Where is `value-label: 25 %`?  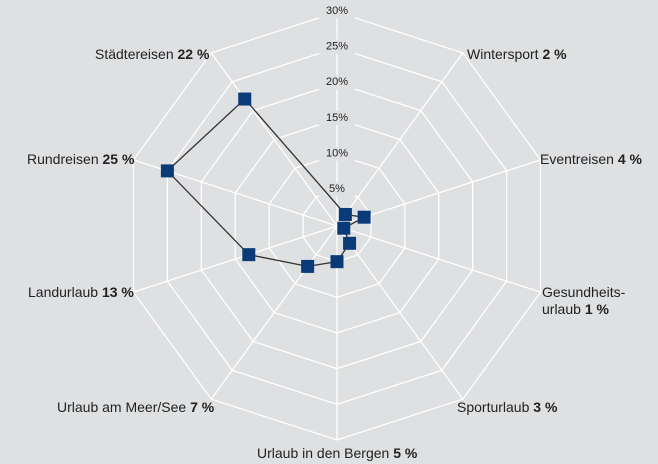
value-label: 25 % is located at coordinates (118, 159).